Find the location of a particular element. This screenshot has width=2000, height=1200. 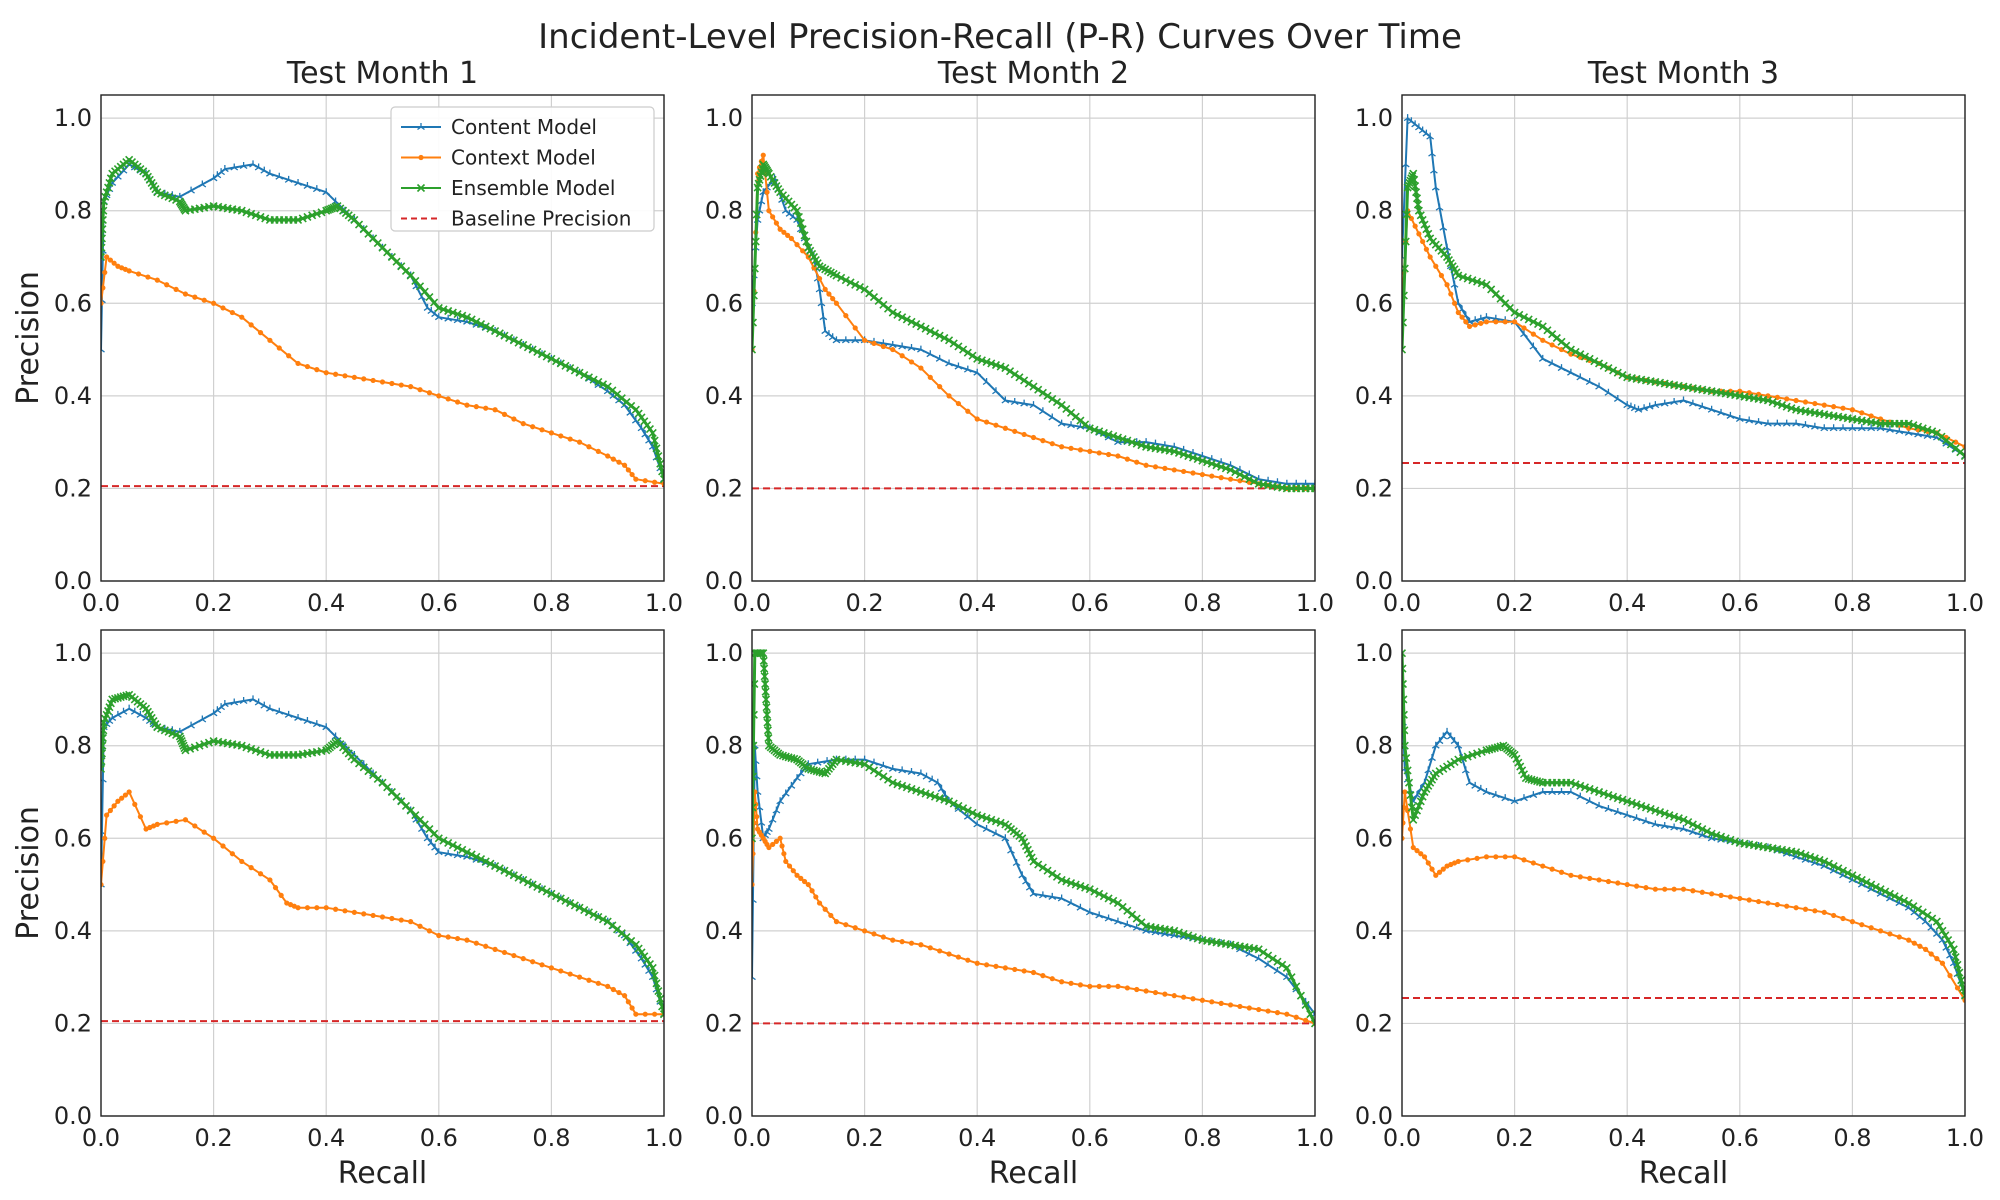

x-tick-label: 0.4 is located at coordinates (326, 1138).